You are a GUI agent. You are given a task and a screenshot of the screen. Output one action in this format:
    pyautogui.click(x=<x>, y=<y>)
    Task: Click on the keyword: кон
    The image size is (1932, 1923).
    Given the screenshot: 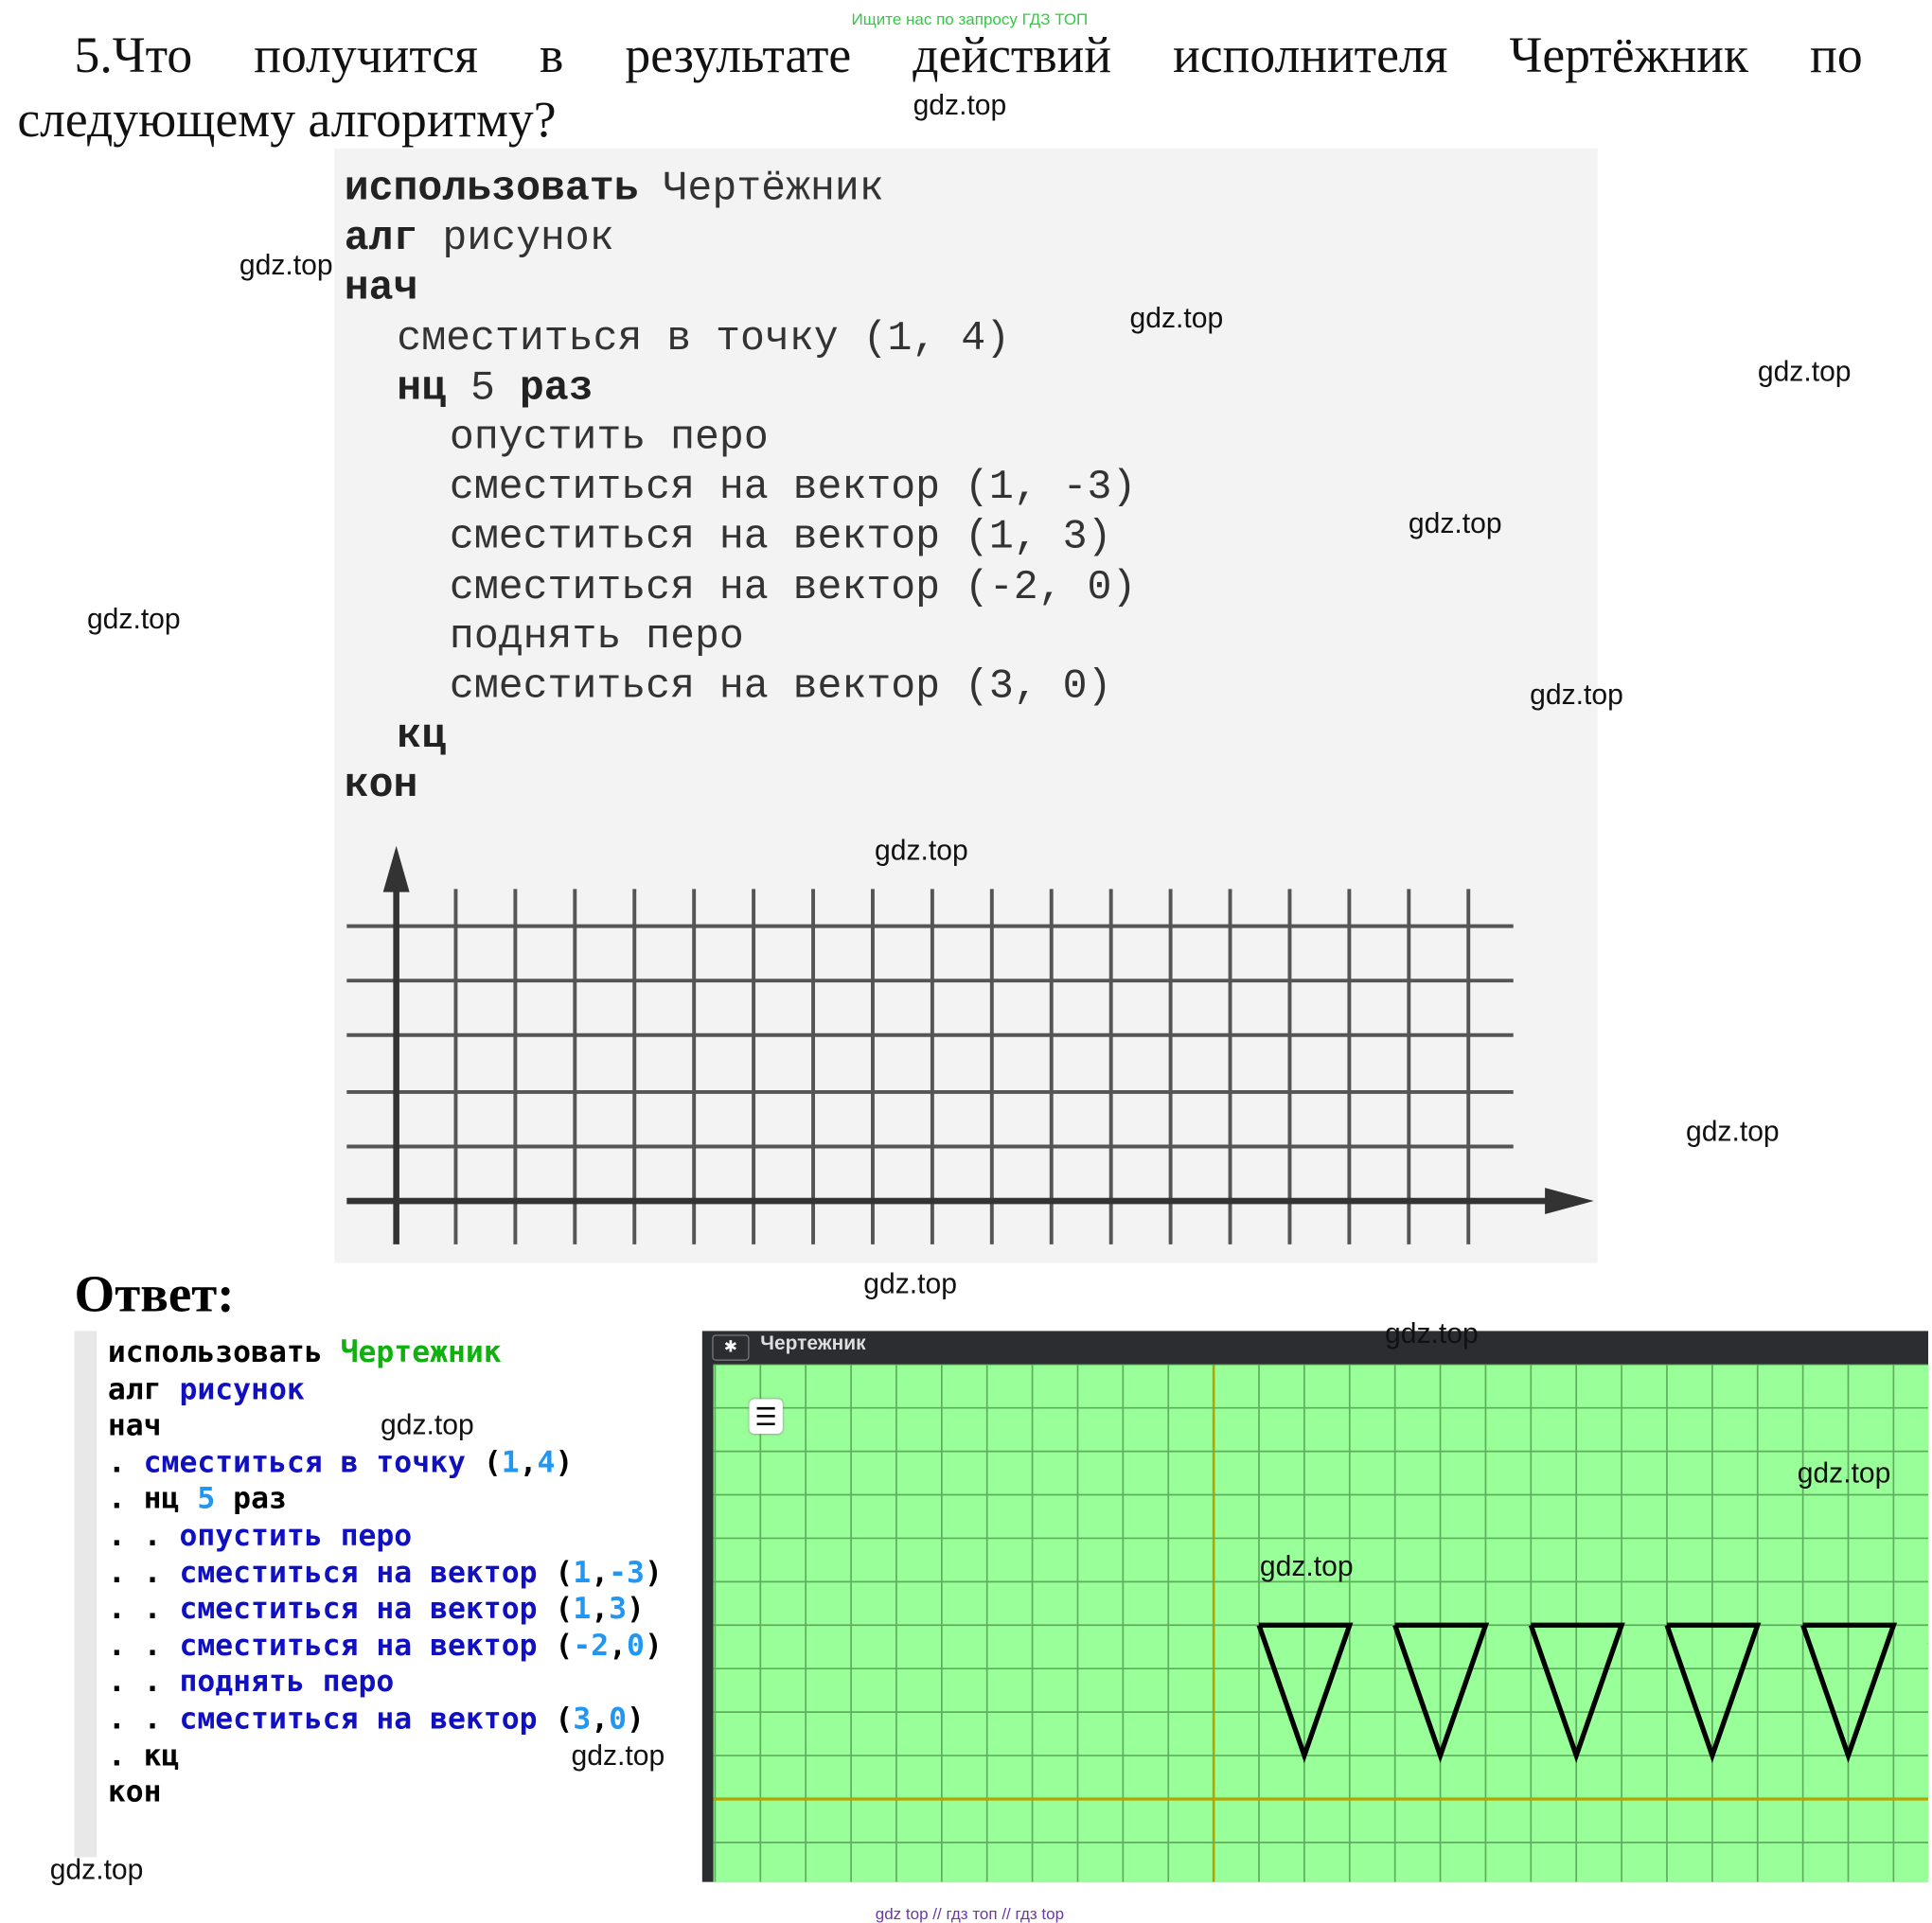 What is the action you would take?
    pyautogui.click(x=381, y=786)
    